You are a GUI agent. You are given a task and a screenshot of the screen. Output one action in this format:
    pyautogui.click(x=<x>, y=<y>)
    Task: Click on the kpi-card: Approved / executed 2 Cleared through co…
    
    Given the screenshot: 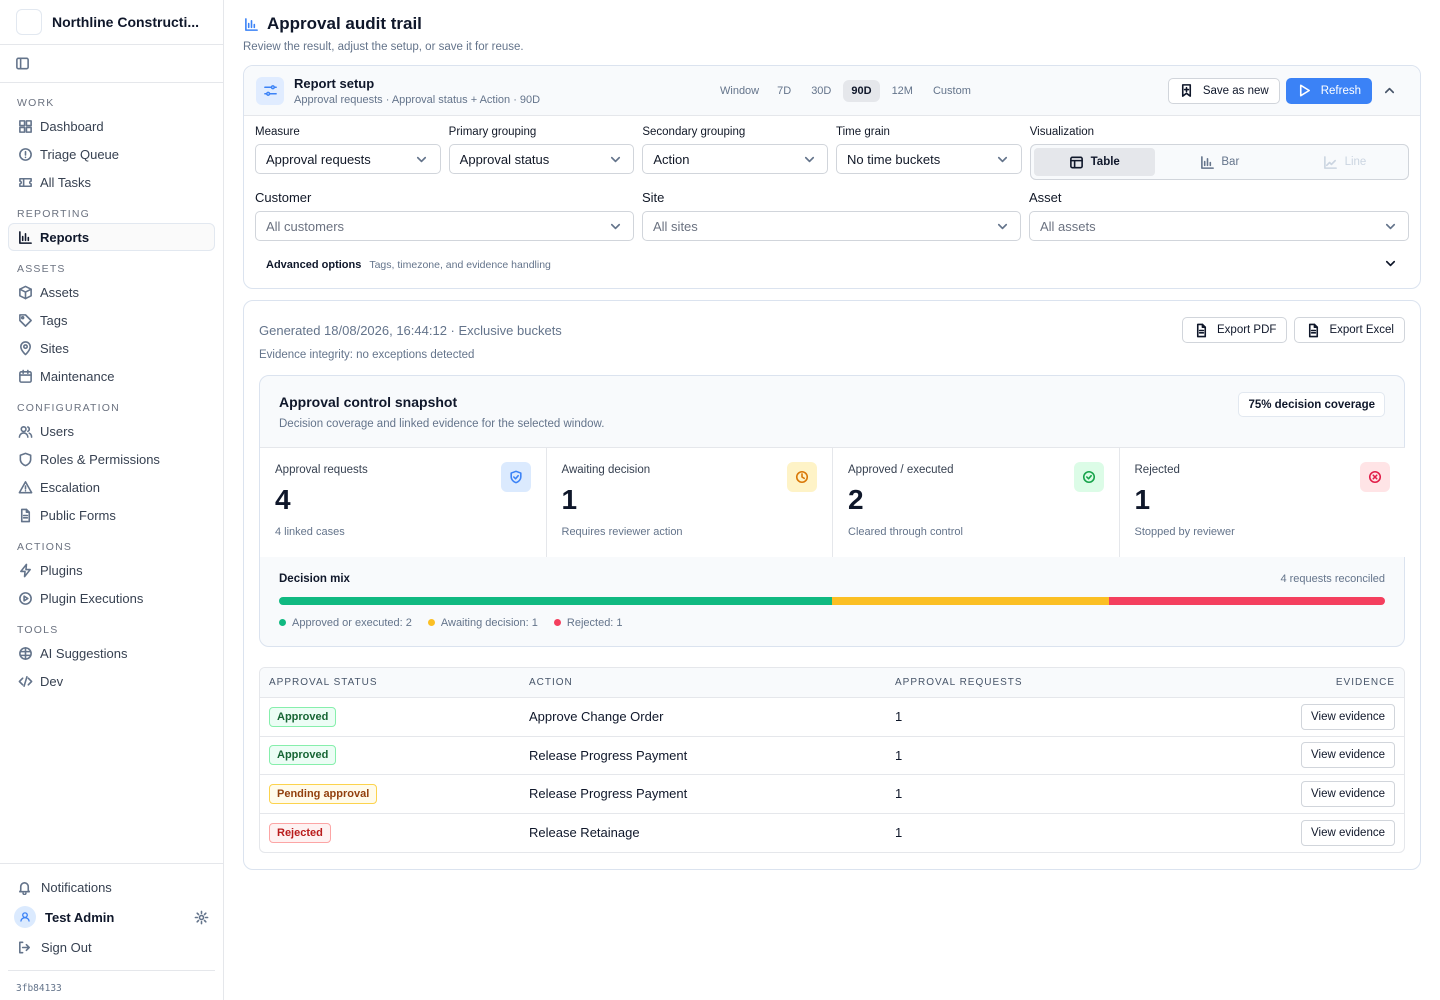 What is the action you would take?
    pyautogui.click(x=976, y=502)
    